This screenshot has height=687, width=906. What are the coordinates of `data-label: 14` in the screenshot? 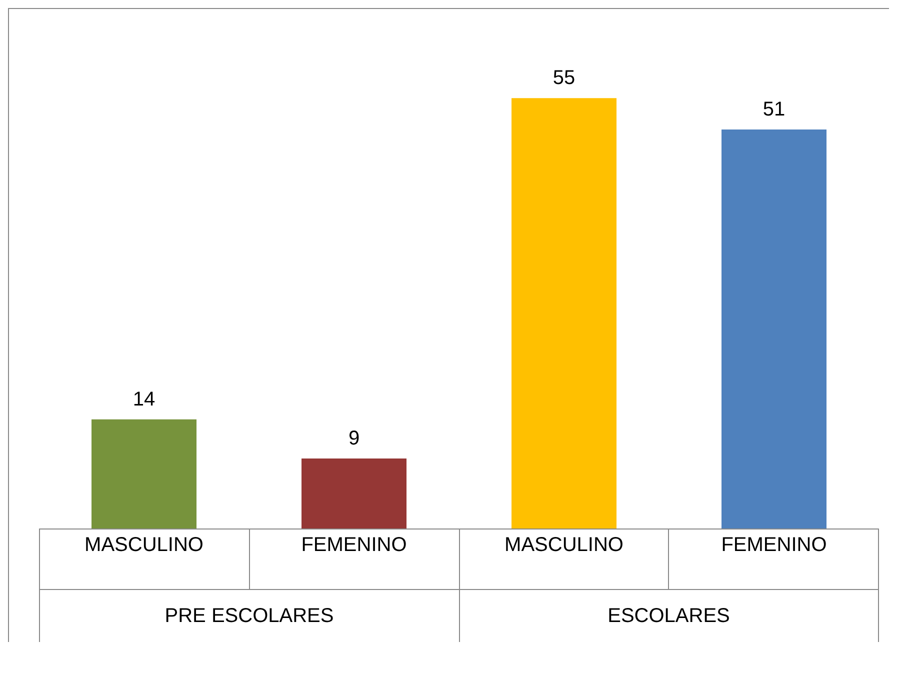 It's located at (144, 399).